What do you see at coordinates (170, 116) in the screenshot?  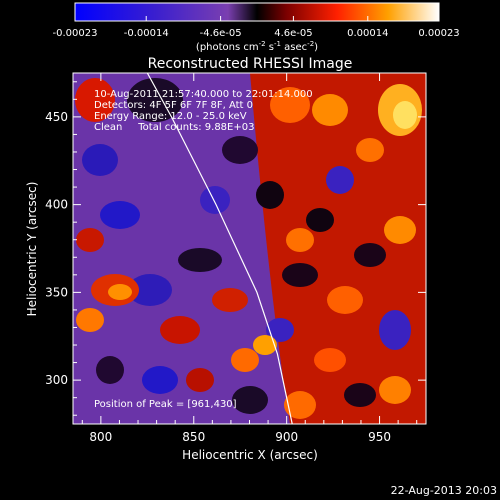 I see `annotation-energy-range: Energy Range: 12.0 - 25.0 keV` at bounding box center [170, 116].